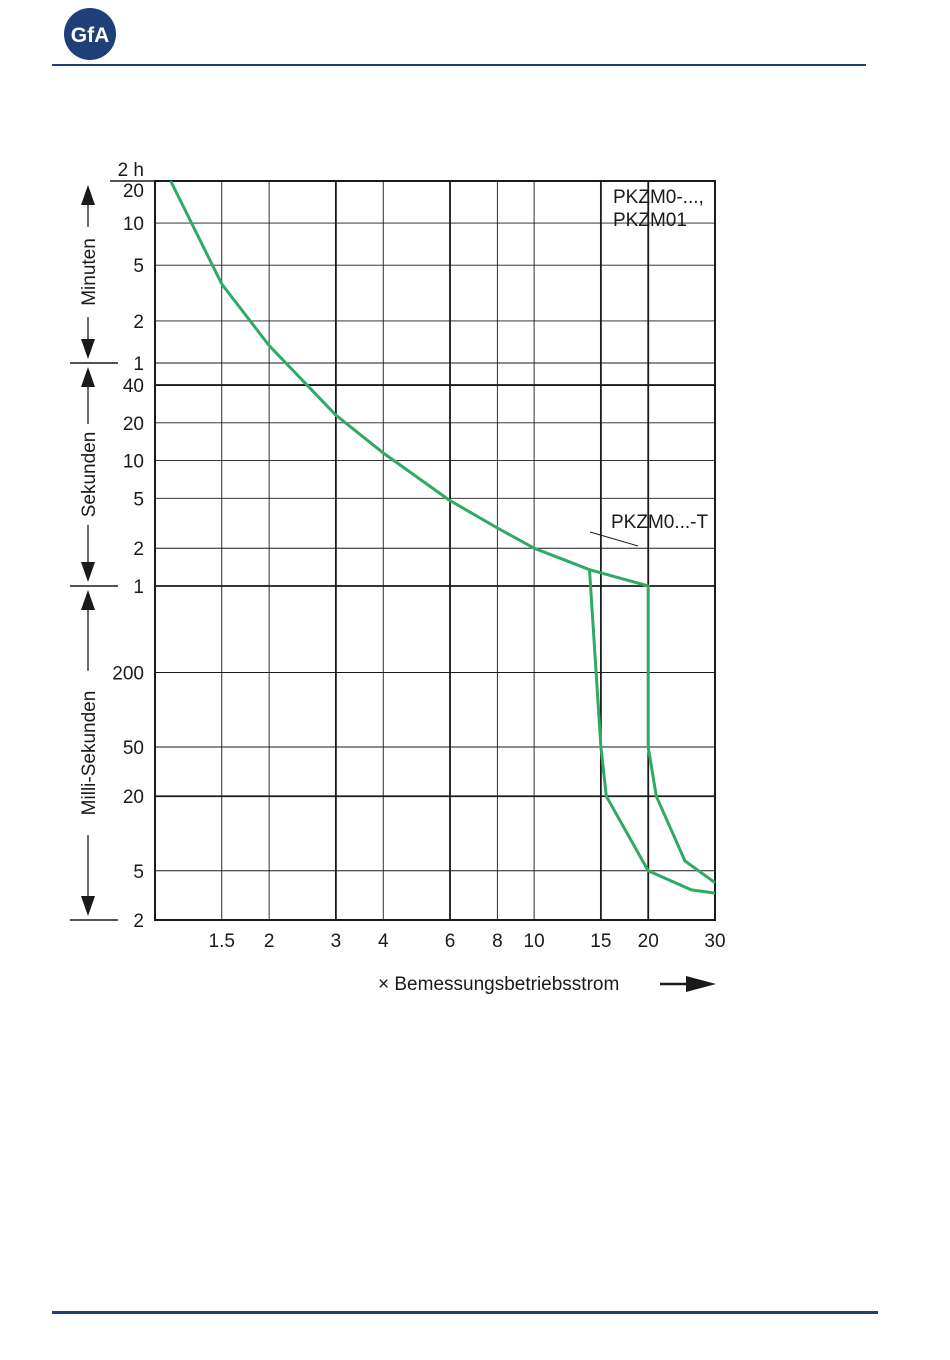 The image size is (950, 1360). Describe the element at coordinates (450, 941) in the screenshot. I see `x-tick-label: 6` at that location.